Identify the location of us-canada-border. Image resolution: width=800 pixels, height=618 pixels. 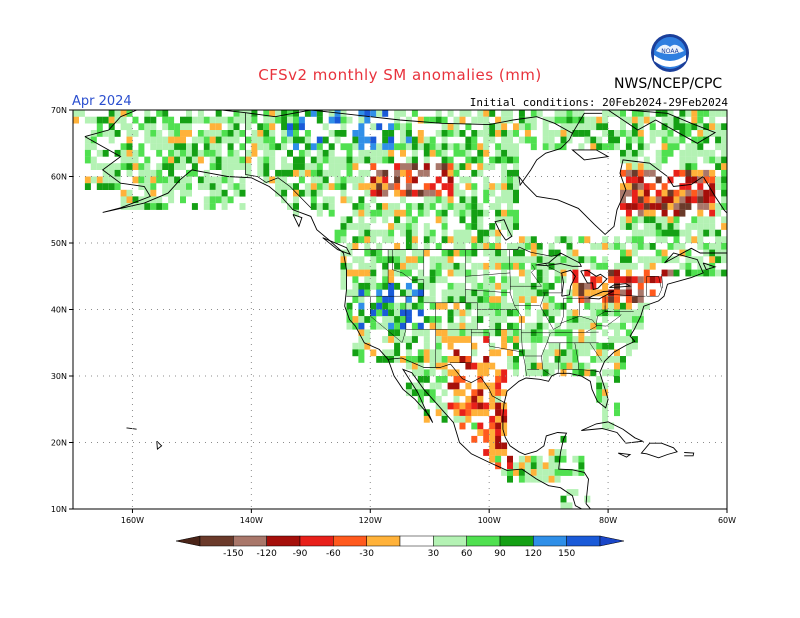
(455, 251).